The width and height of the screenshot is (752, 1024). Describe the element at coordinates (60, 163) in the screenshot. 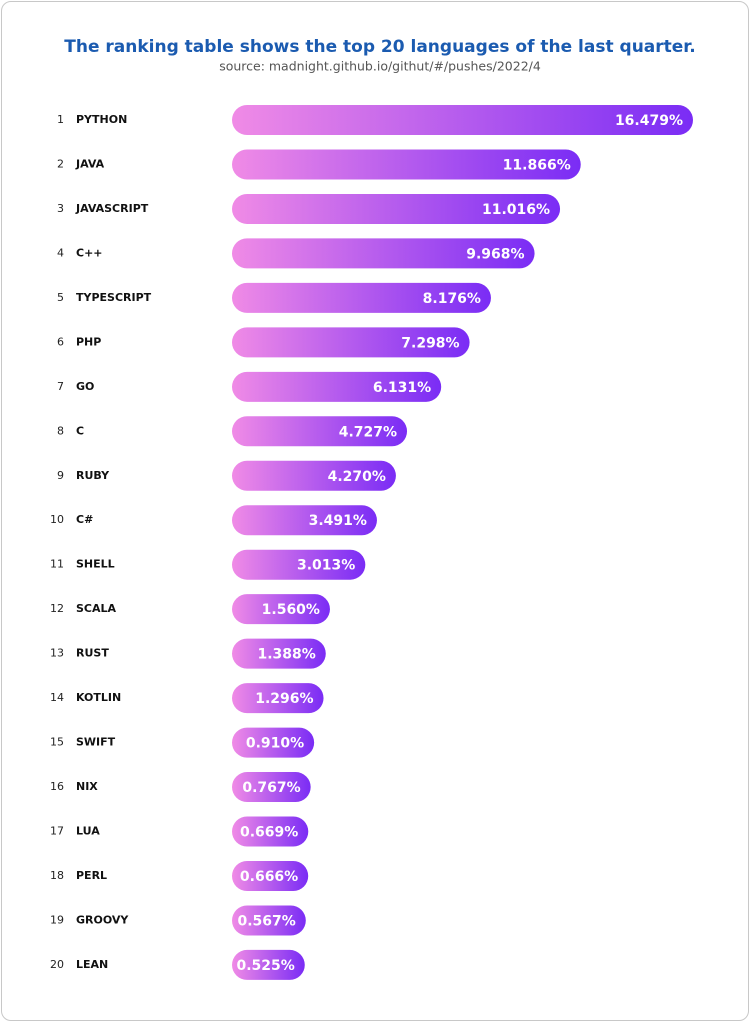

I see `rank-label: 2` at that location.